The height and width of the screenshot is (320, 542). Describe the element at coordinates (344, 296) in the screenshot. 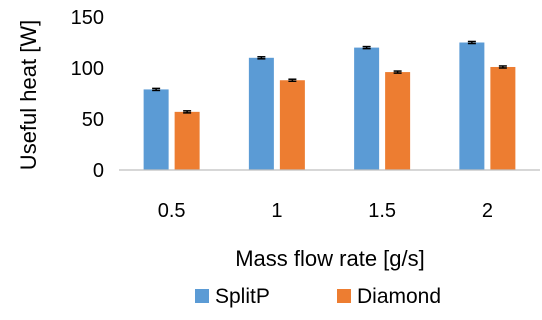

I see `legend-swatch-diamond` at that location.